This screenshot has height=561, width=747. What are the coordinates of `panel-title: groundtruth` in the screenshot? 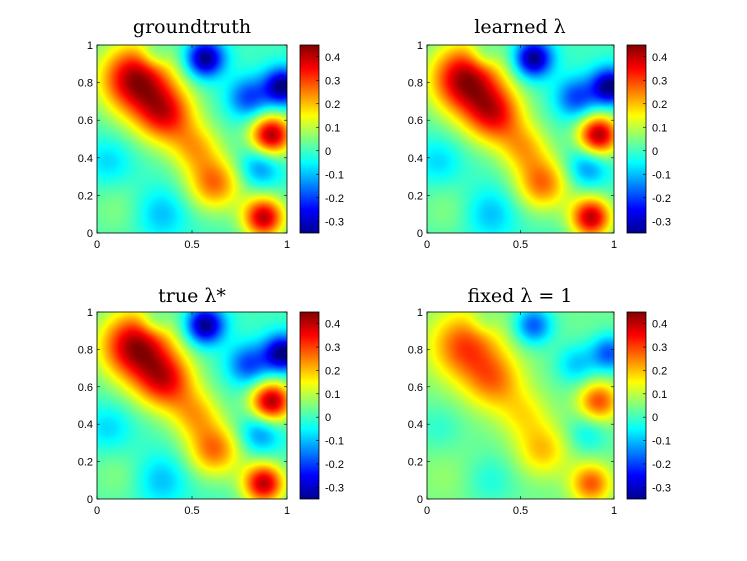 It's located at (192, 27).